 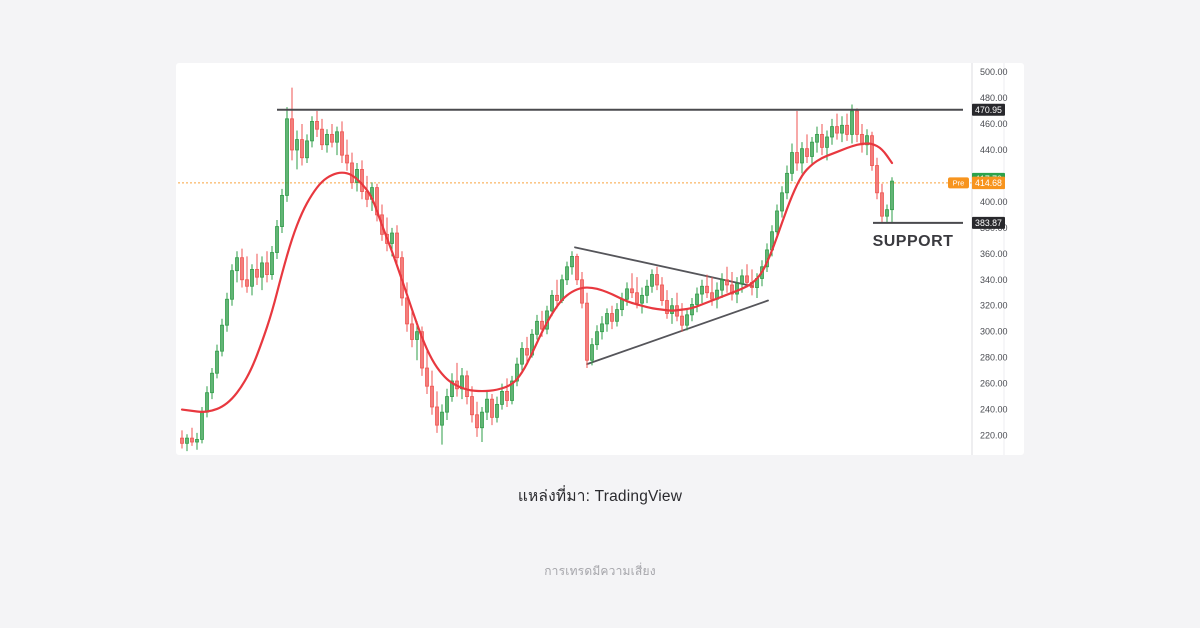 I want to click on price-tick-label: 440.00, so click(x=994, y=150).